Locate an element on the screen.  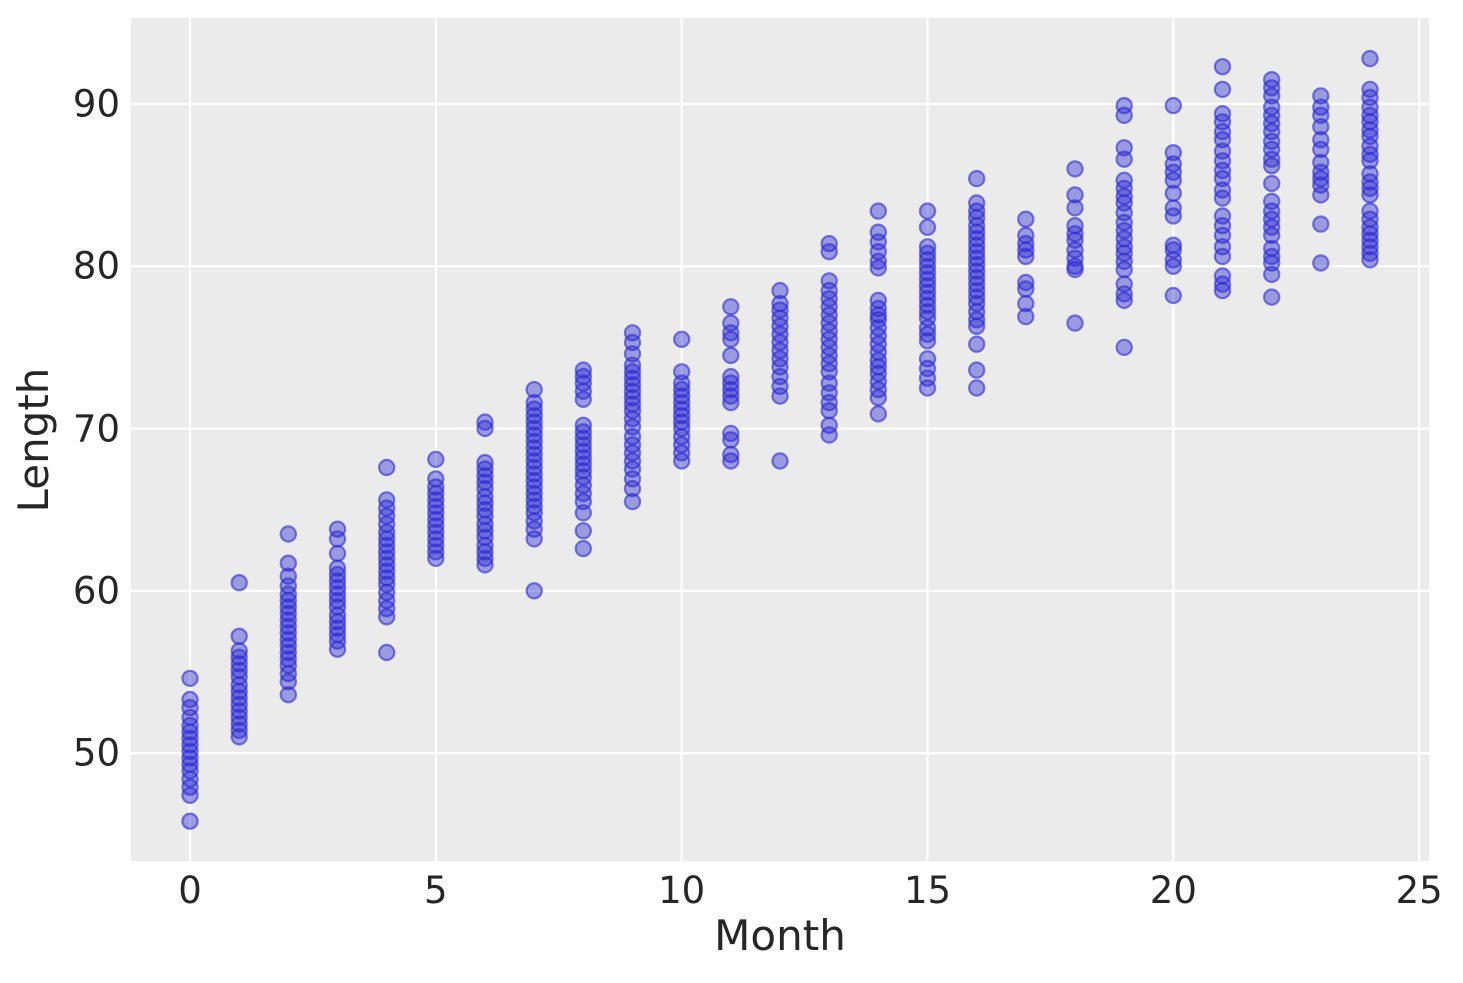
x-tick-label: 0 is located at coordinates (190, 890).